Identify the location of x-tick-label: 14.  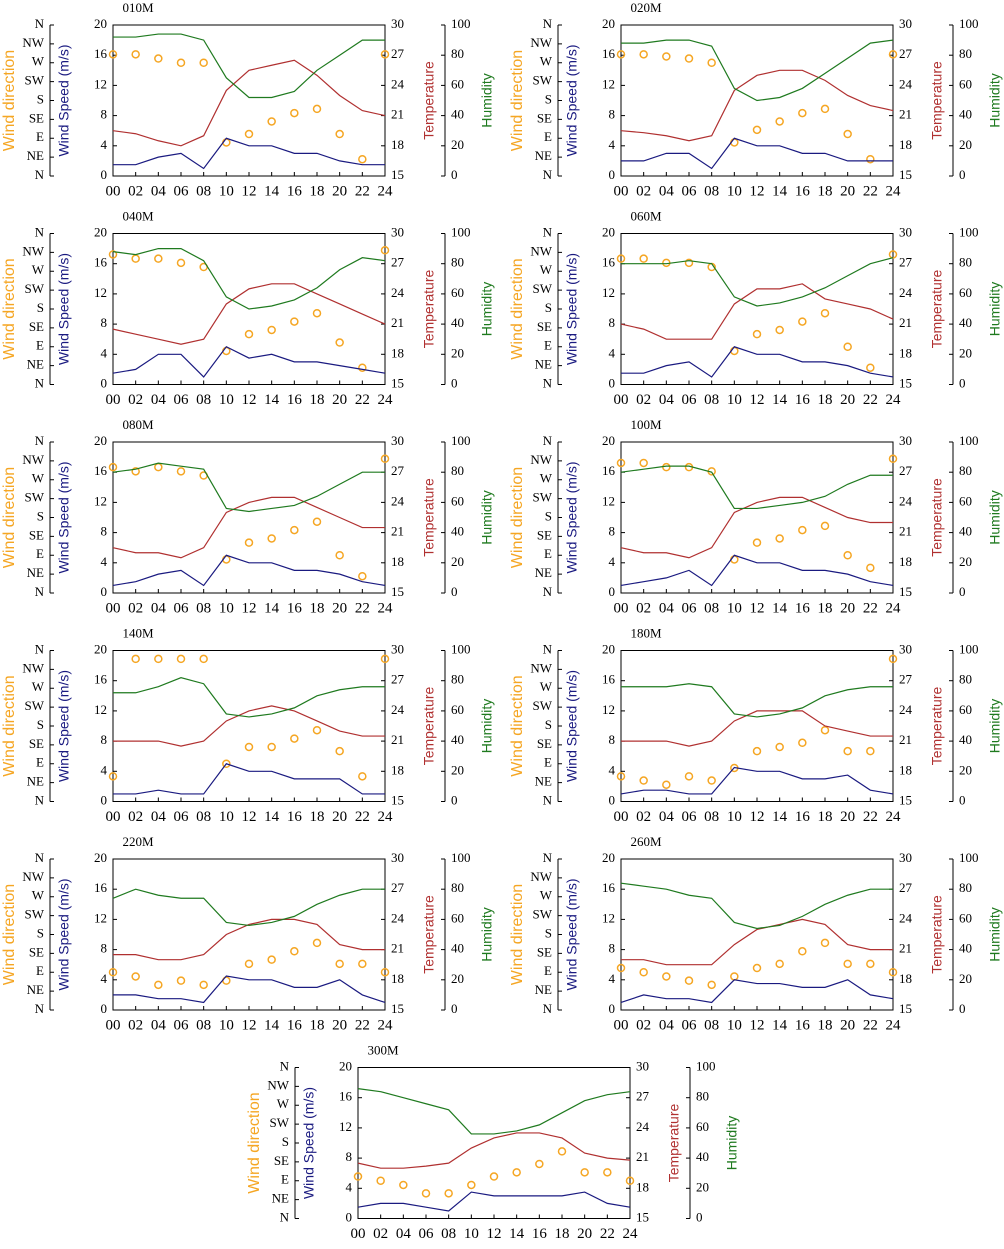
(272, 400).